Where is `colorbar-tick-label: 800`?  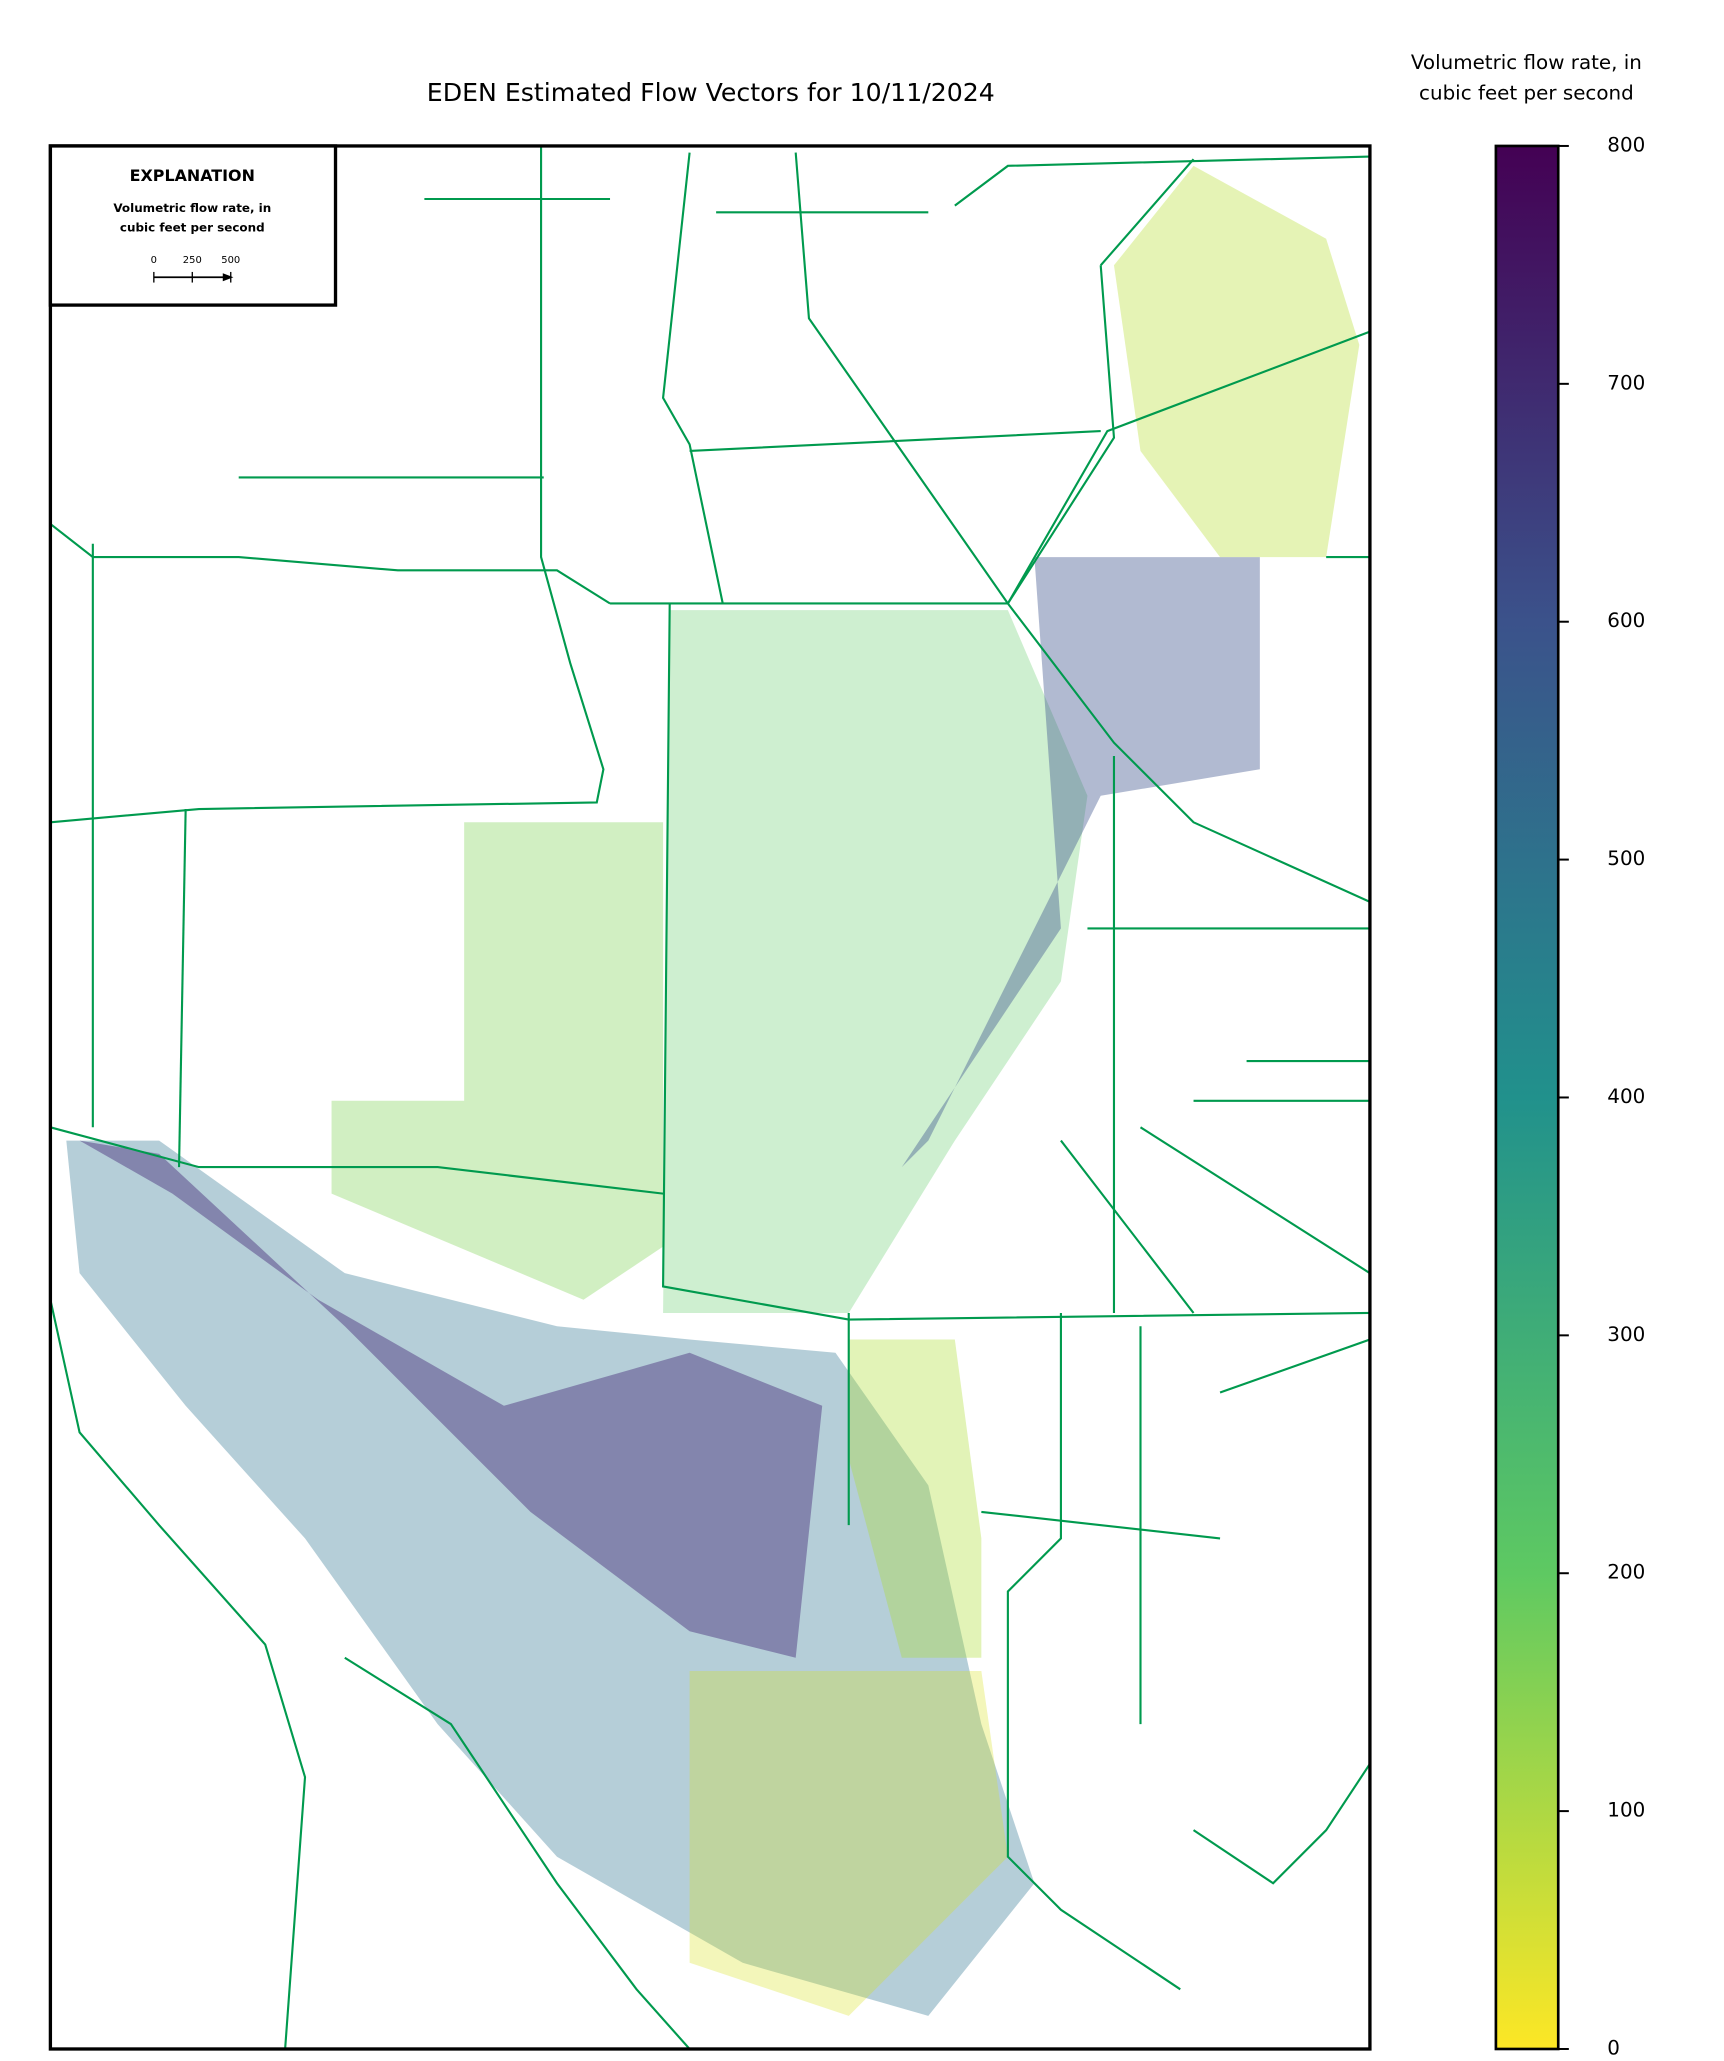
colorbar-tick-label: 800 is located at coordinates (1626, 144).